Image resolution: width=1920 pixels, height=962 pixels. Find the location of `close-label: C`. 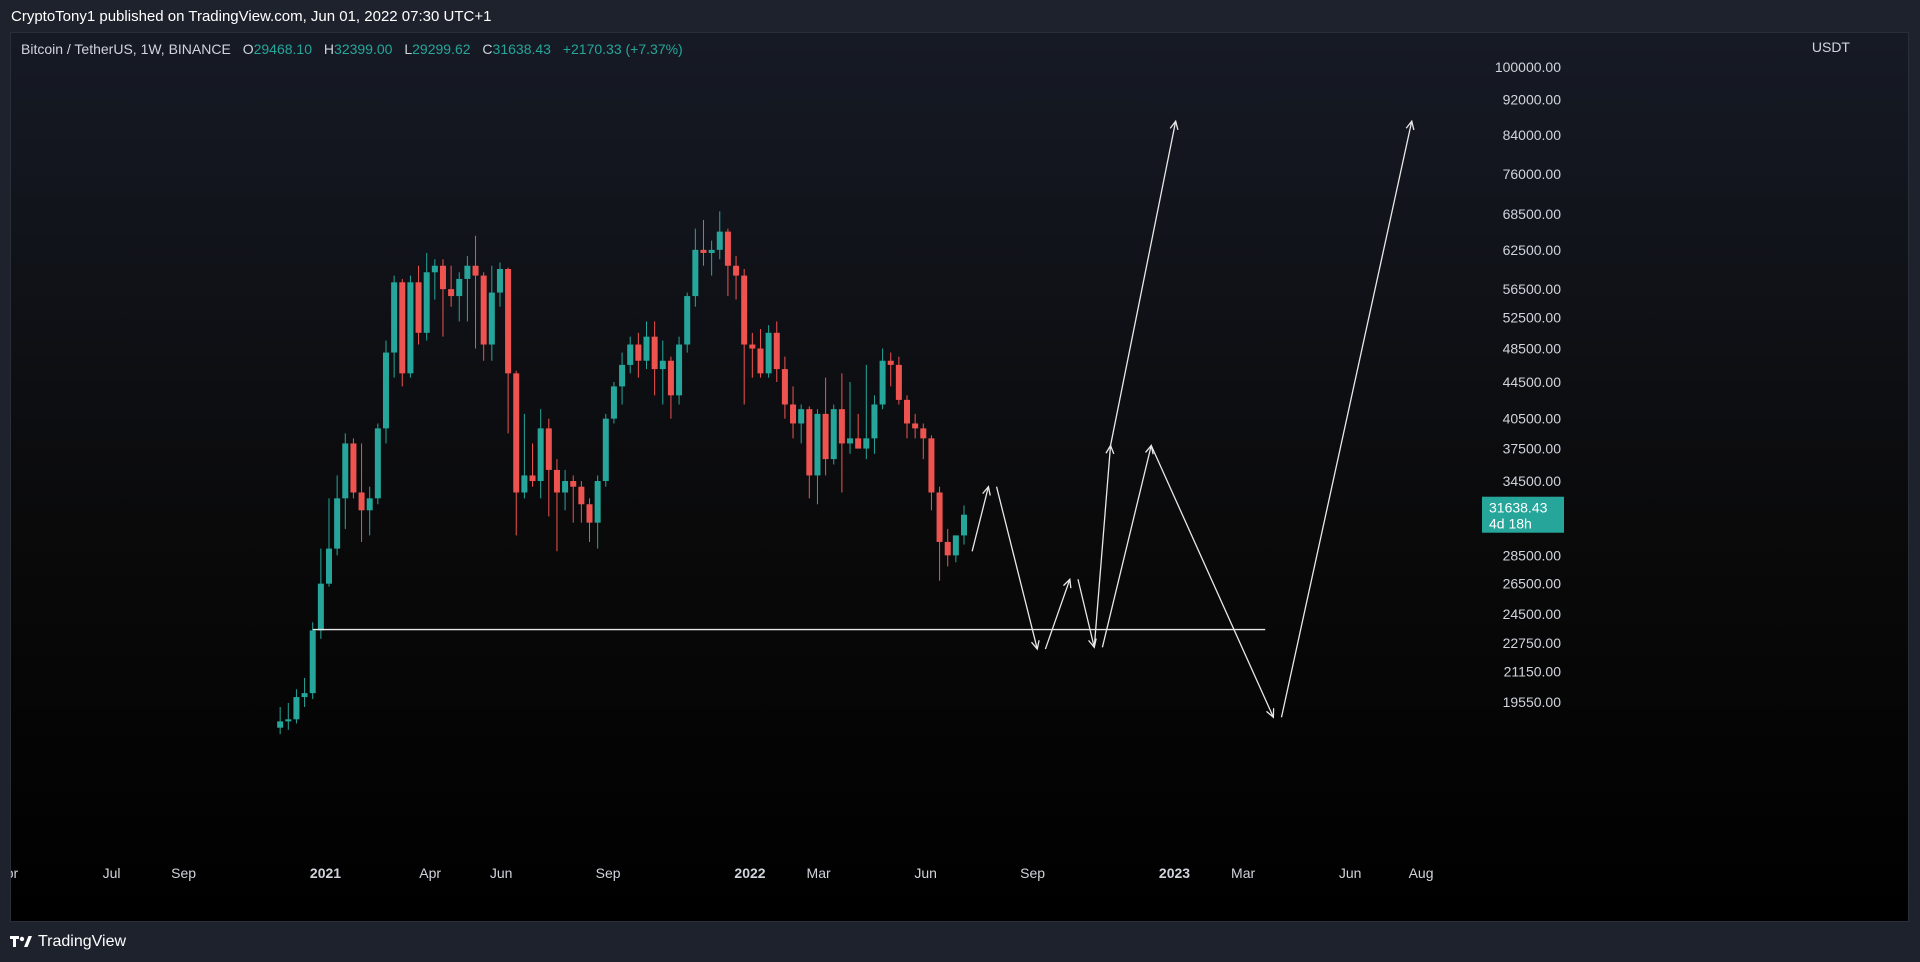

close-label: C is located at coordinates (487, 49).